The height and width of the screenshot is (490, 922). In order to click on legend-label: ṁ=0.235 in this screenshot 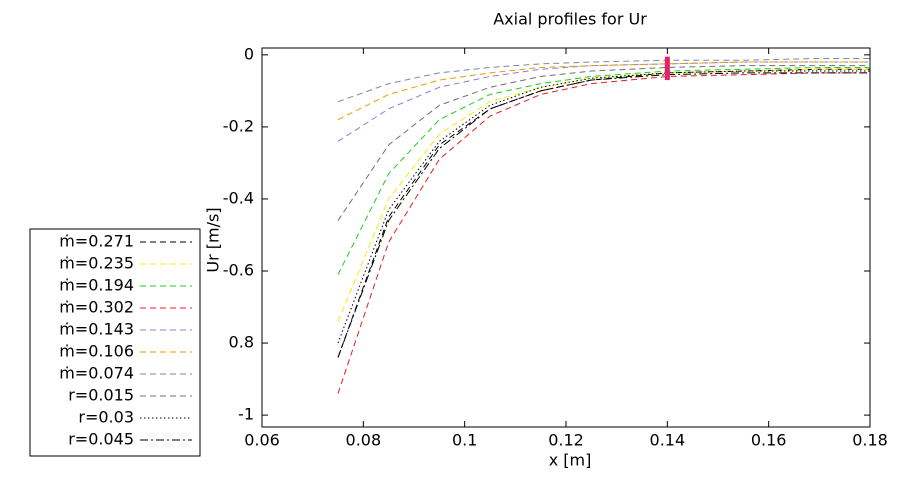, I will do `click(96, 263)`.